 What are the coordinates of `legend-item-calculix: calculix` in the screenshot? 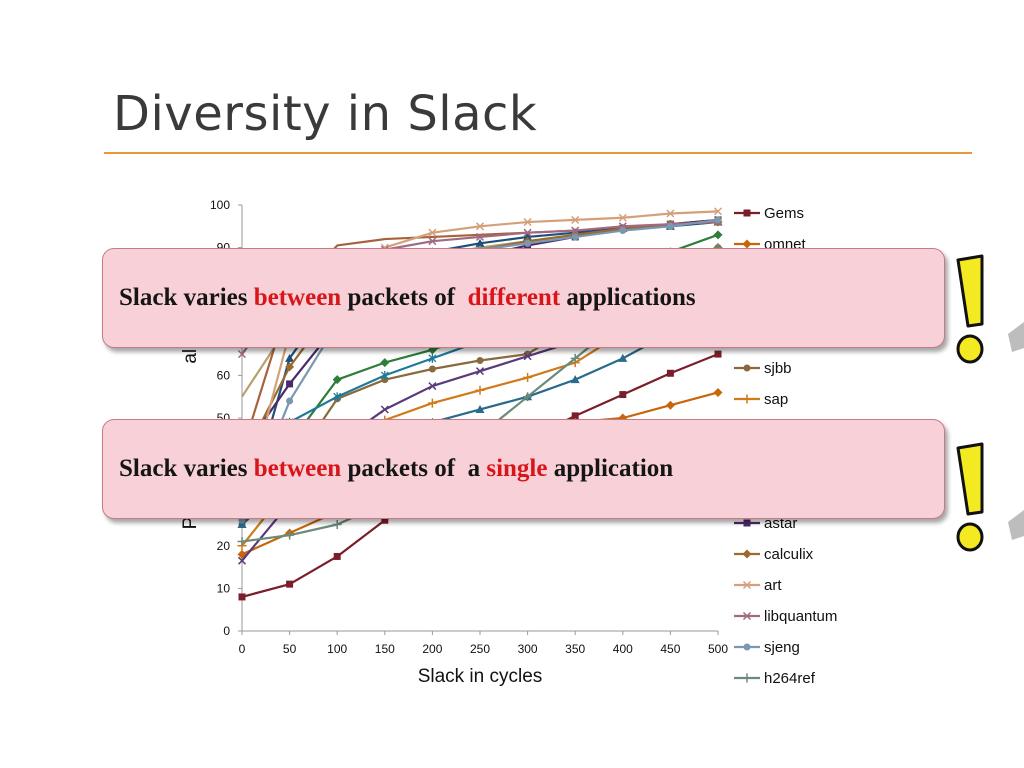 It's located at (774, 554).